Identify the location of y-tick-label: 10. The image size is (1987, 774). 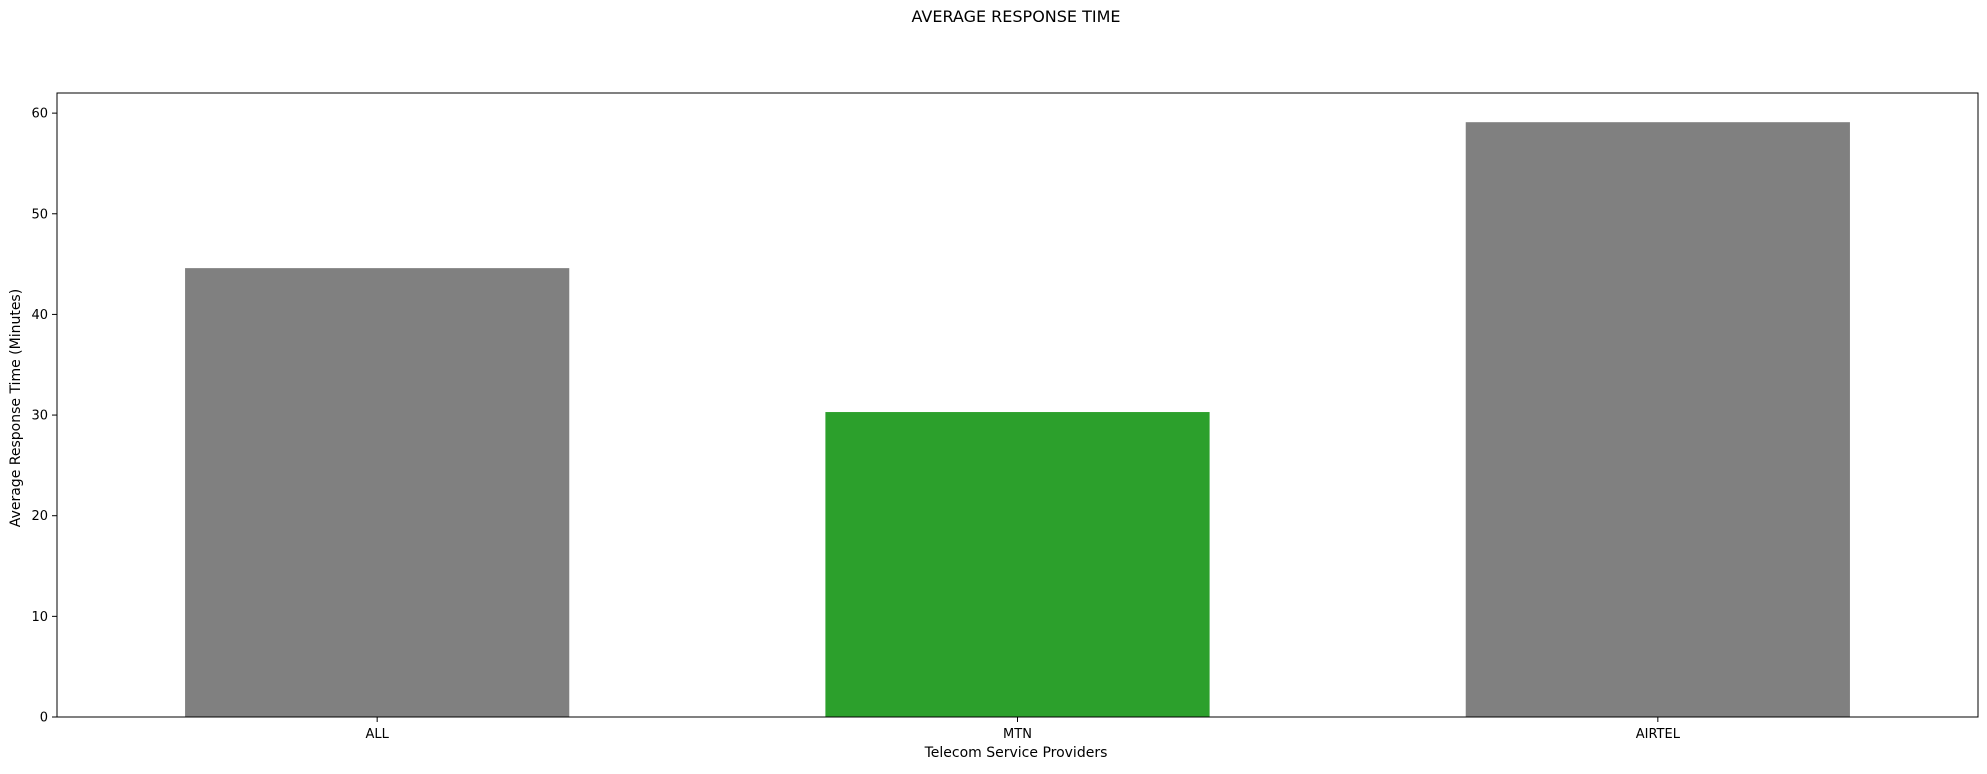
(39, 617).